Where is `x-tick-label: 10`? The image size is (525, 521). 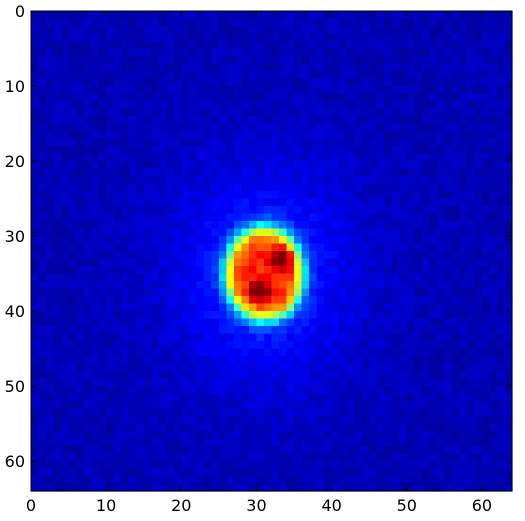
x-tick-label: 10 is located at coordinates (106, 505).